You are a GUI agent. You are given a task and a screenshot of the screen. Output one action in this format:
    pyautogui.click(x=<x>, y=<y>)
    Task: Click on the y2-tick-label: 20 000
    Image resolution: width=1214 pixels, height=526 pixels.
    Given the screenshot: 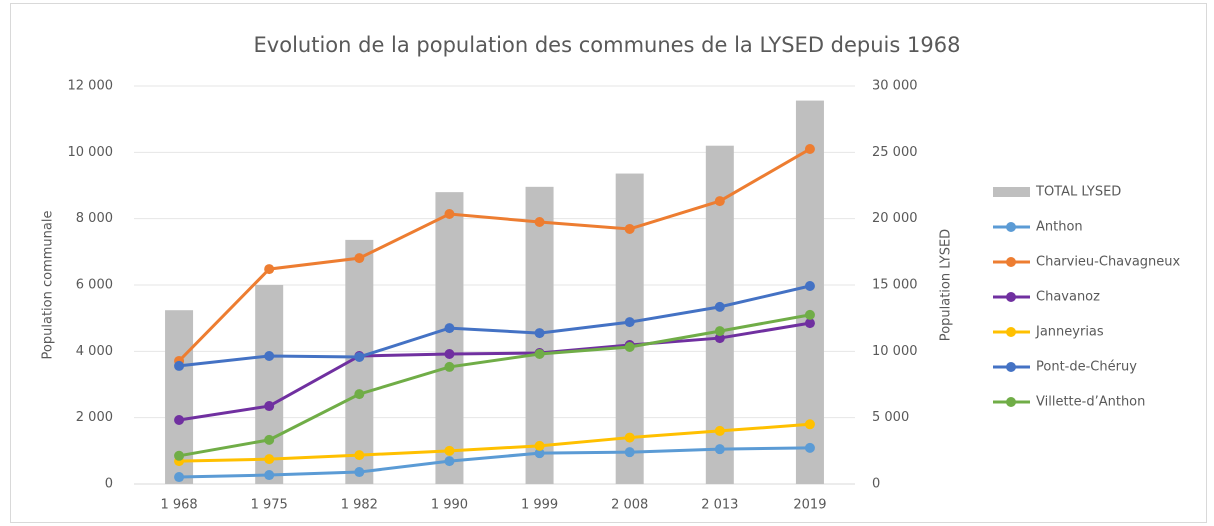 What is the action you would take?
    pyautogui.click(x=895, y=218)
    